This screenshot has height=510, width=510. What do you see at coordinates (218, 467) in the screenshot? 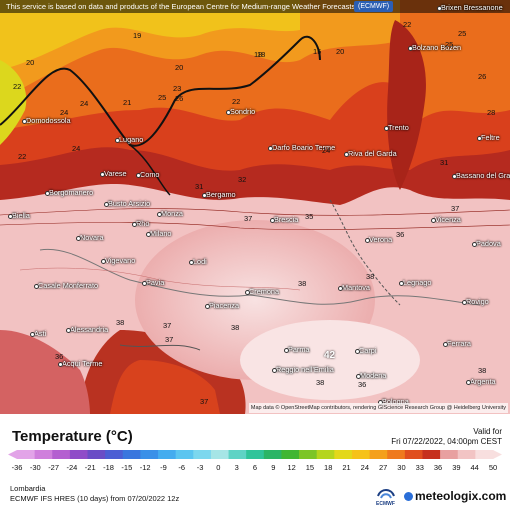
I see `scale-tick-label: 0` at bounding box center [218, 467].